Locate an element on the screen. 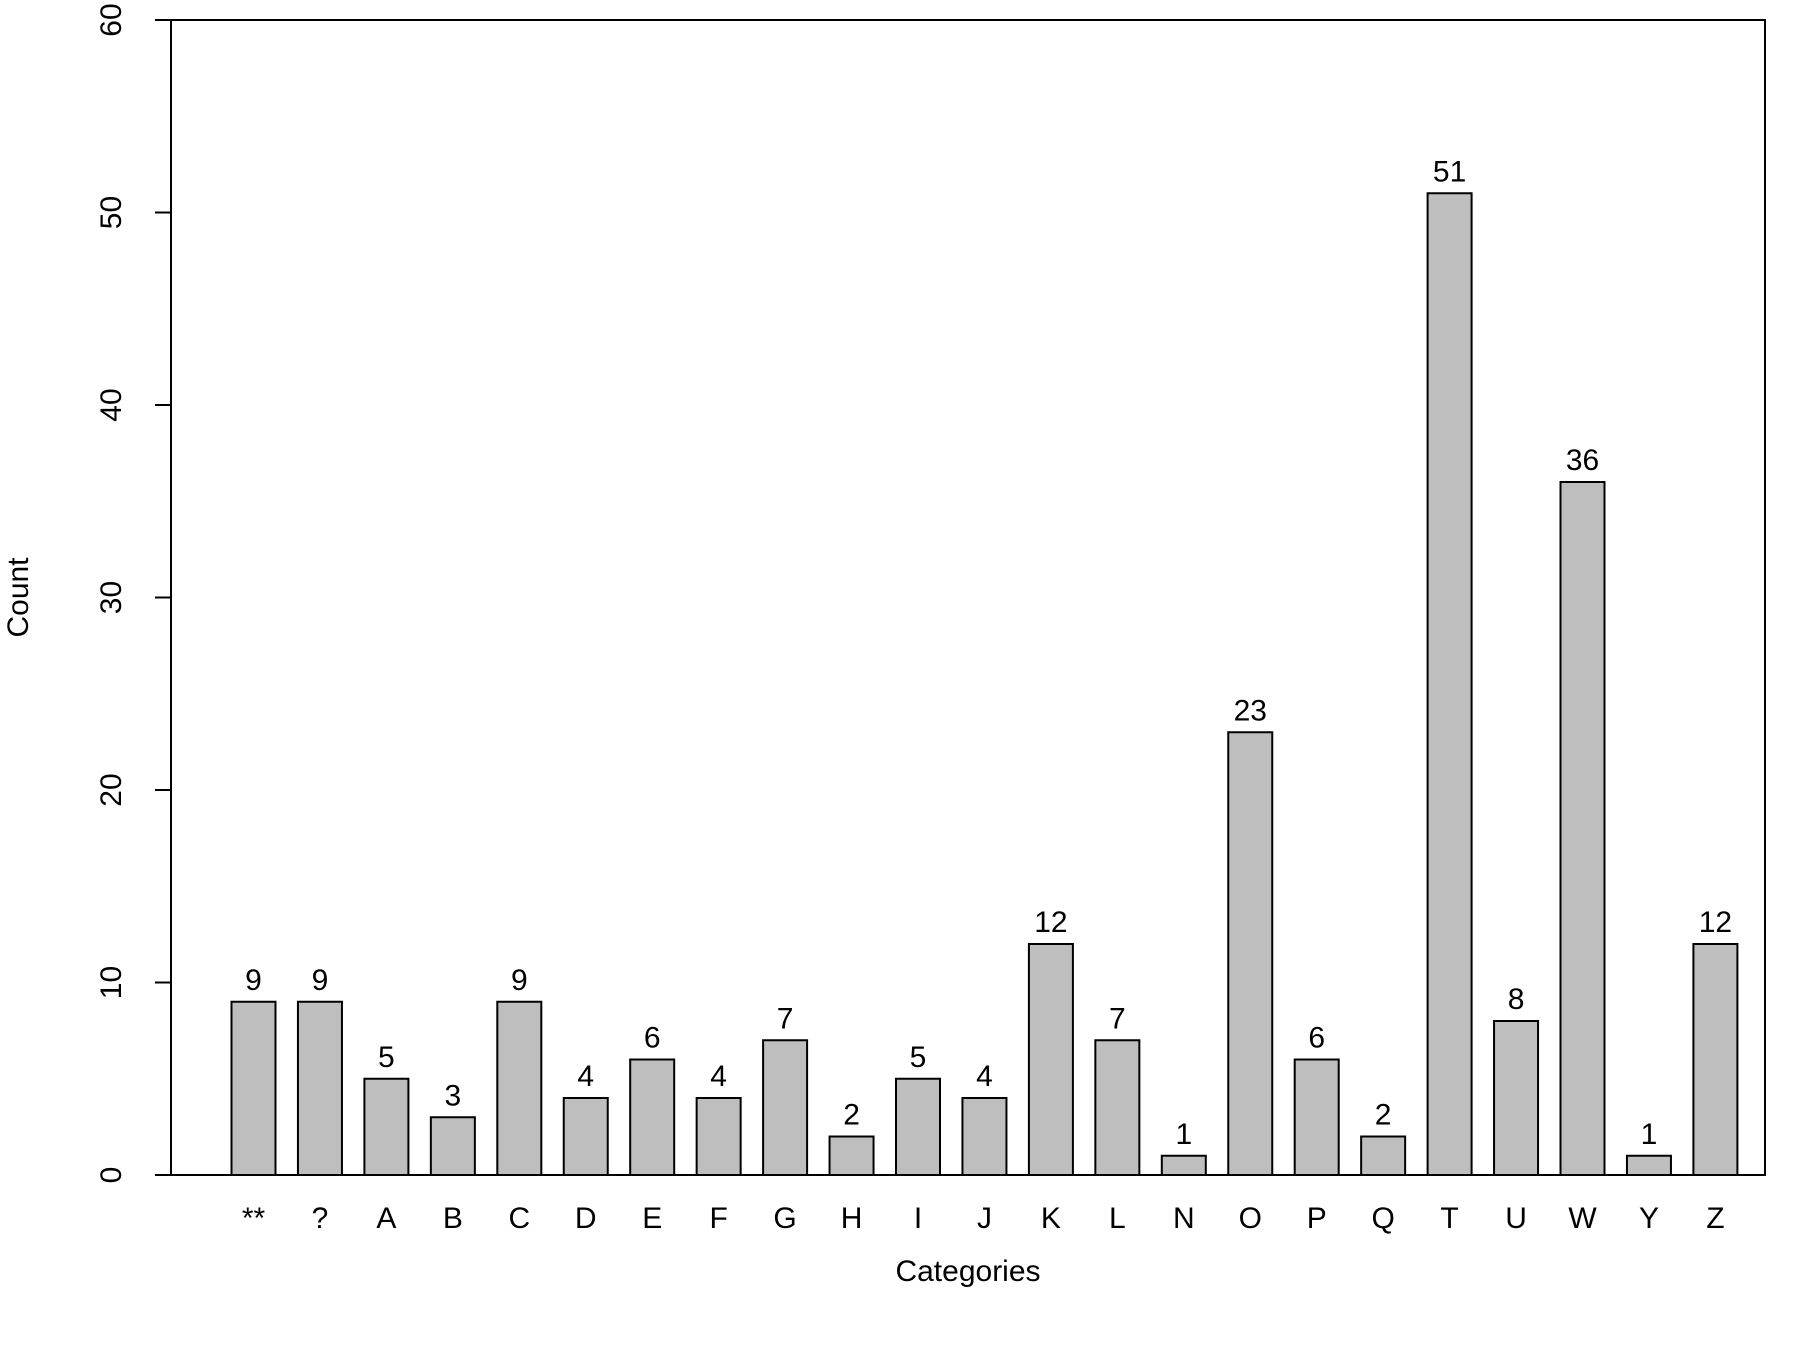 The image size is (1800, 1355). bar-value-label: 36 is located at coordinates (1582, 460).